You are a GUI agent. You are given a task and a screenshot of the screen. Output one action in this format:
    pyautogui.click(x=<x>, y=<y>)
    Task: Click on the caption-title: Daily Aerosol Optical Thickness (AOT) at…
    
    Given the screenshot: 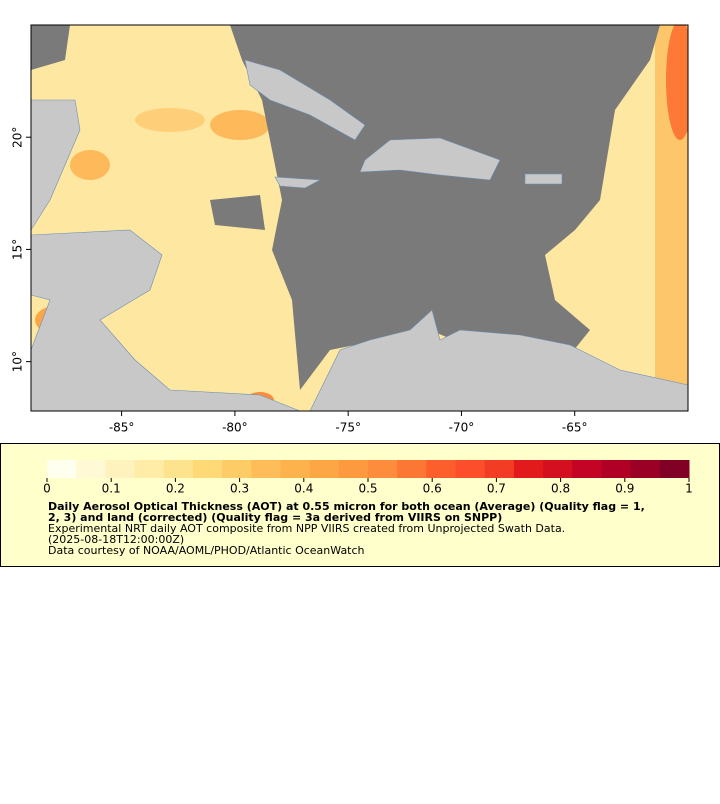 What is the action you would take?
    pyautogui.click(x=346, y=506)
    